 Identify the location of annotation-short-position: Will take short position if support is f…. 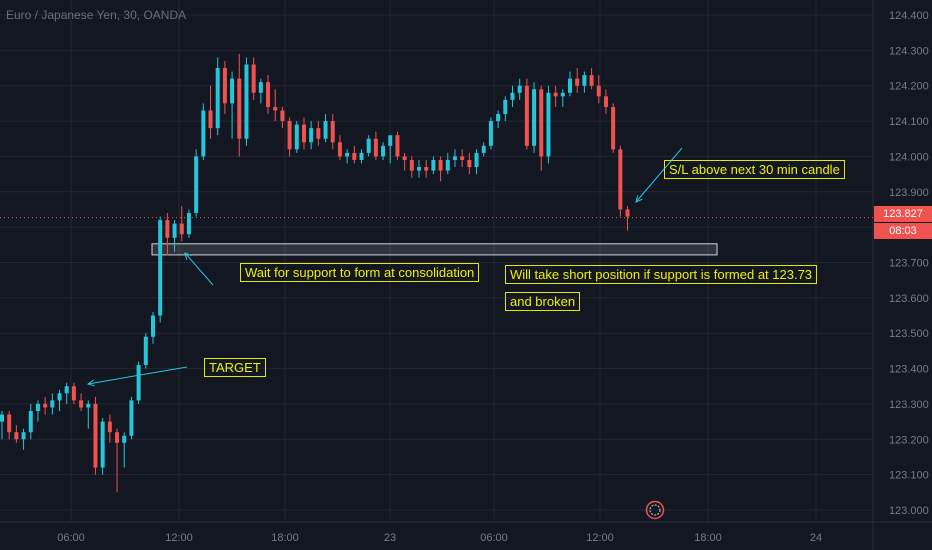
(661, 274).